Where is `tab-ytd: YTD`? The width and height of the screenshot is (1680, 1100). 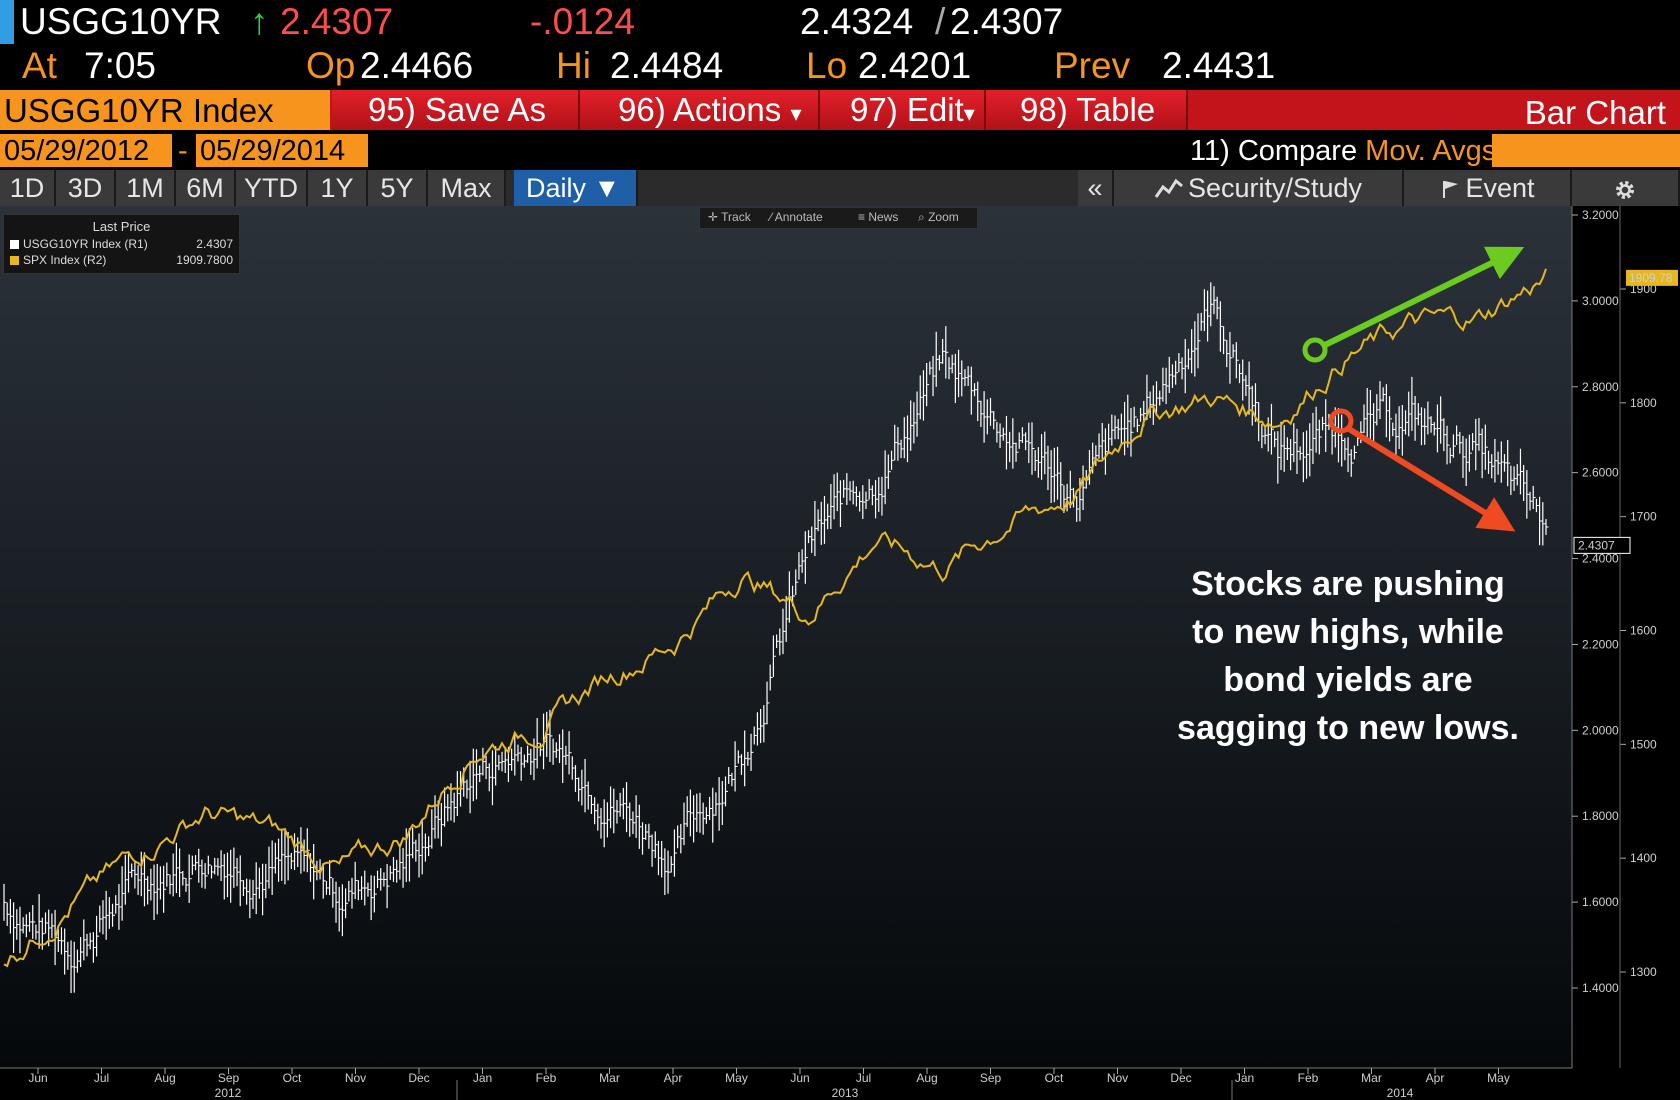 tab-ytd: YTD is located at coordinates (272, 188).